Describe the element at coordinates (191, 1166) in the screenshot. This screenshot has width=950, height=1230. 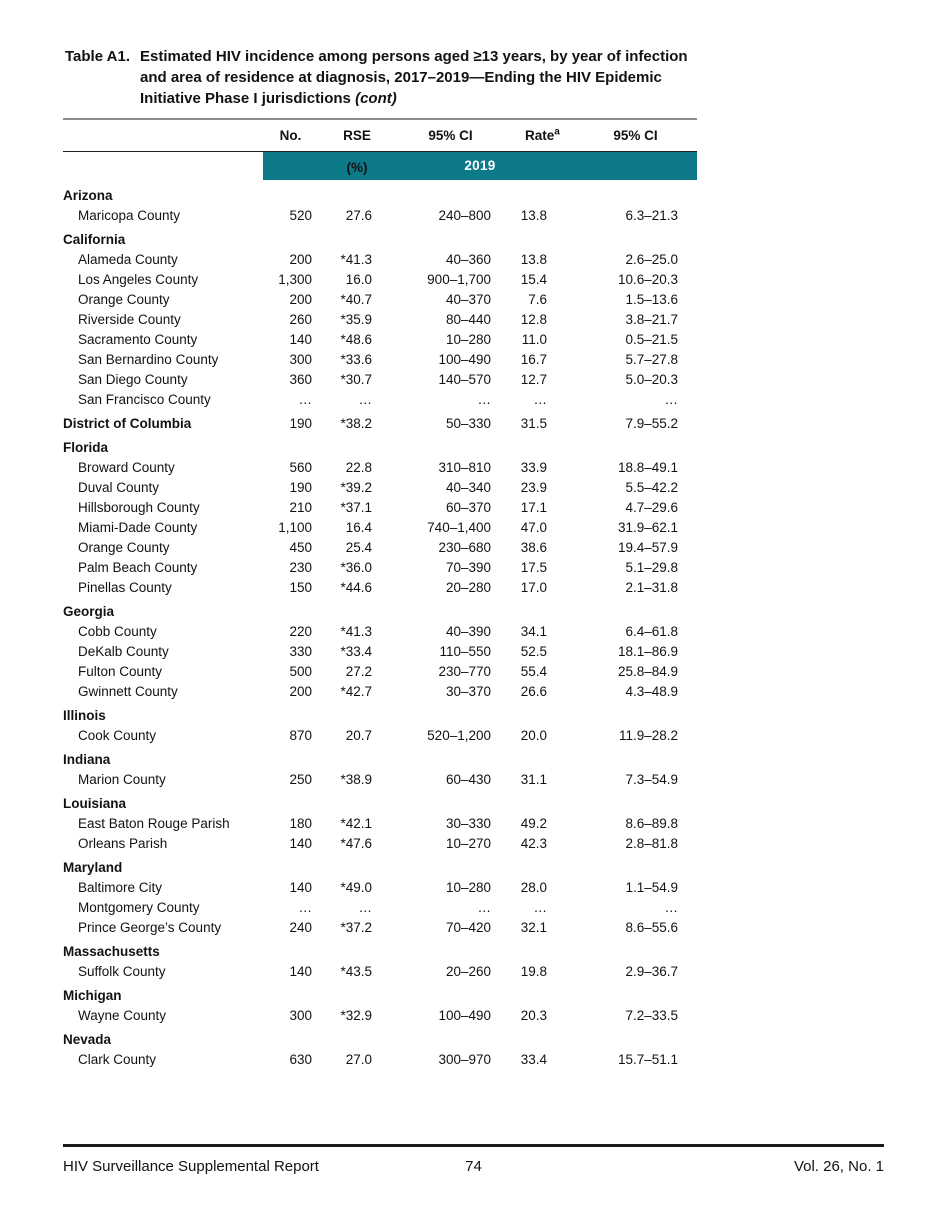
I see `footer-report-name: HIV Surveillance Supplemental Report` at that location.